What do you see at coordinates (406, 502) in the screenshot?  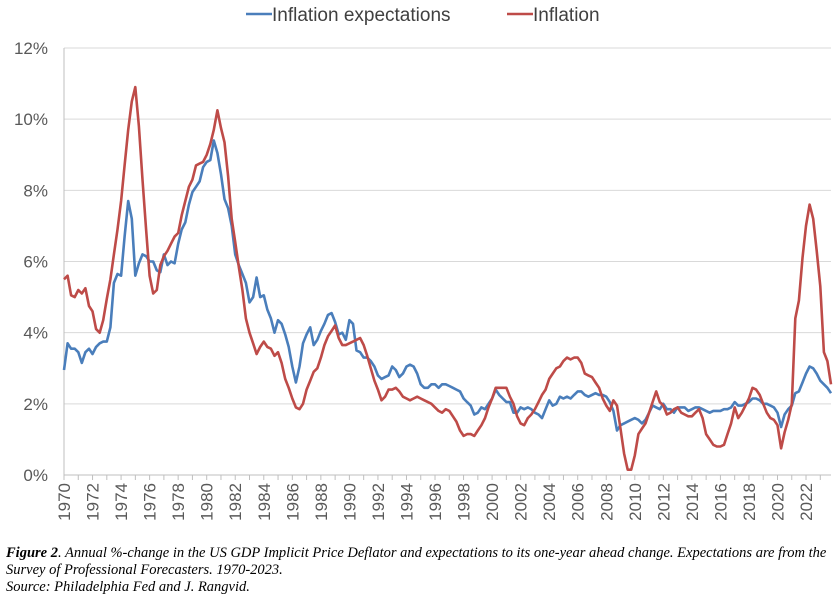 I see `x-tick-label: 1994` at bounding box center [406, 502].